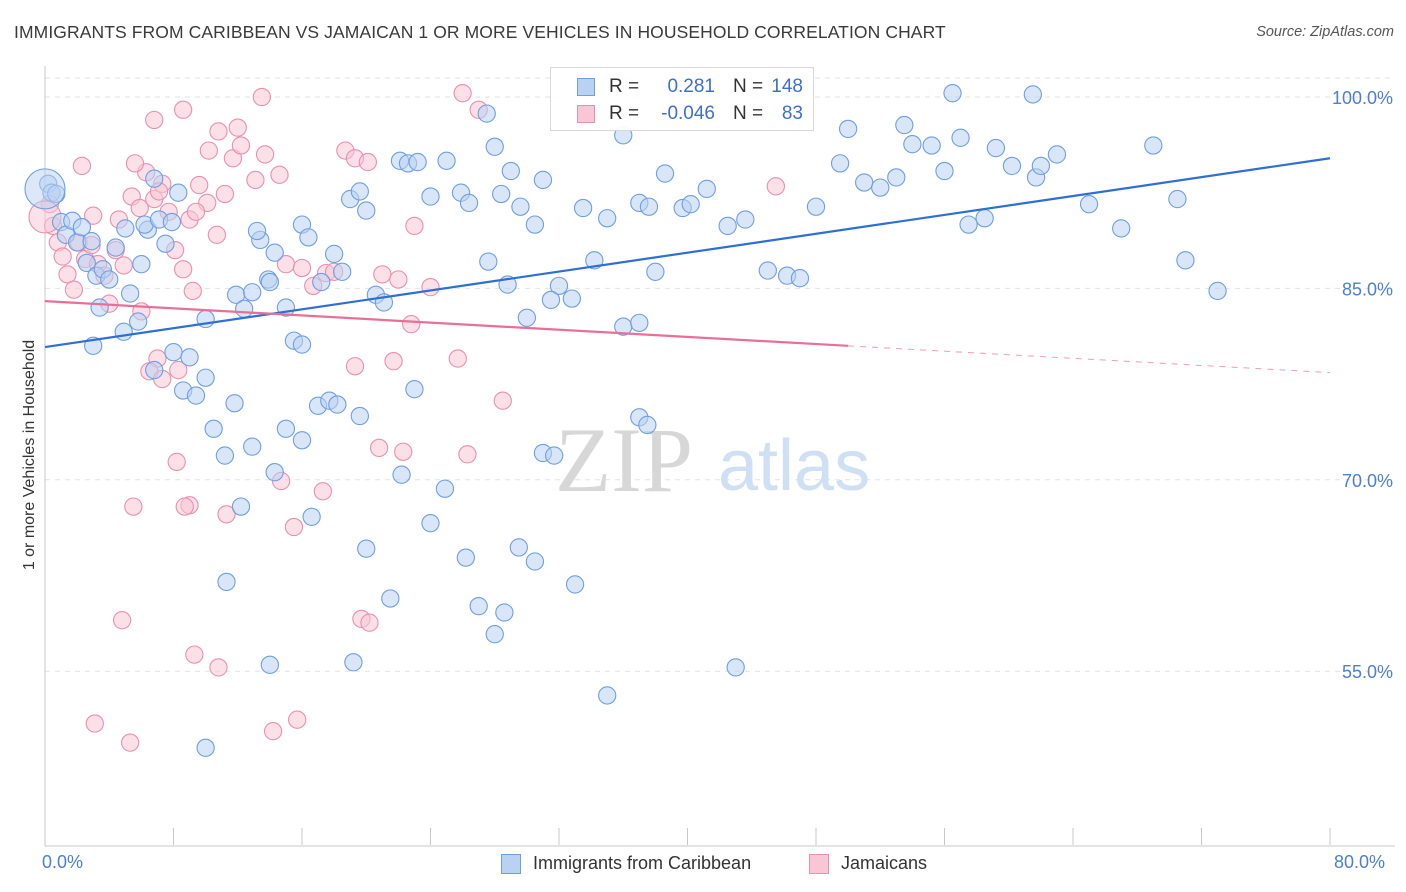  What do you see at coordinates (792, 113) in the screenshot?
I see `legend-n-value: 83` at bounding box center [792, 113].